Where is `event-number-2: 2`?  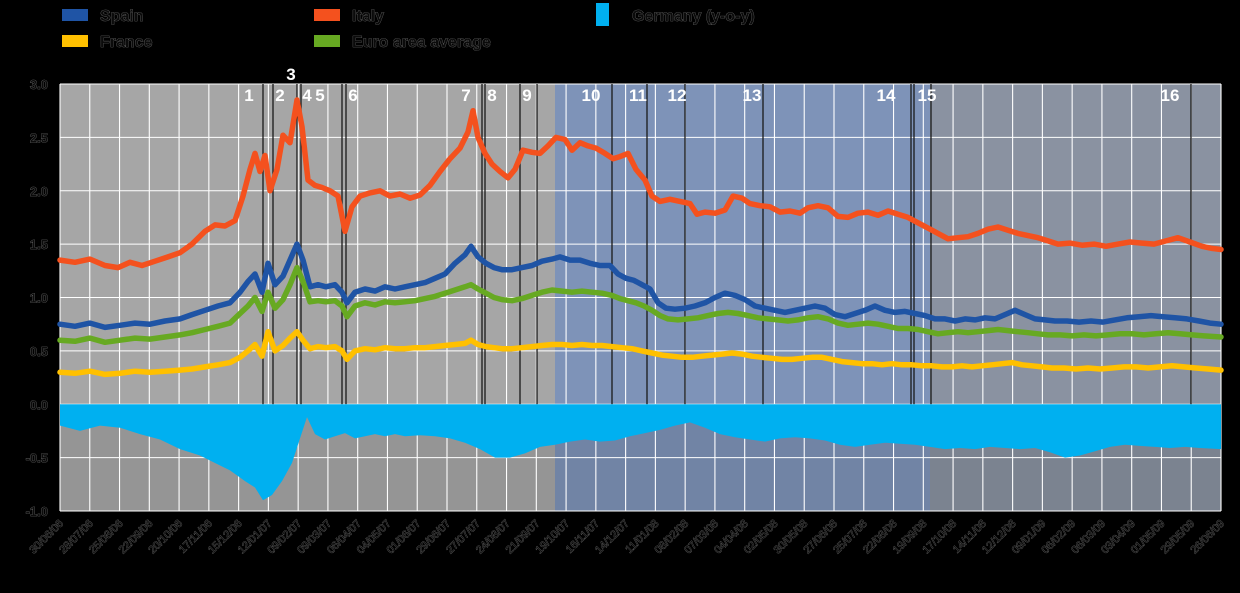
event-number-2: 2 is located at coordinates (279, 95).